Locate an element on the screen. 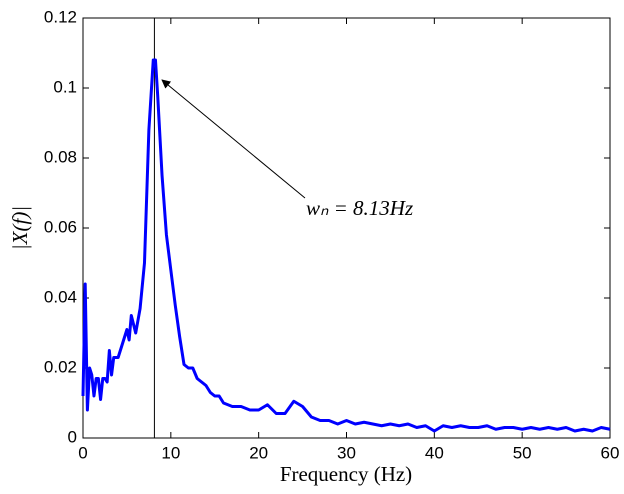 The image size is (624, 494). x-tick-label: 20 is located at coordinates (258, 452).